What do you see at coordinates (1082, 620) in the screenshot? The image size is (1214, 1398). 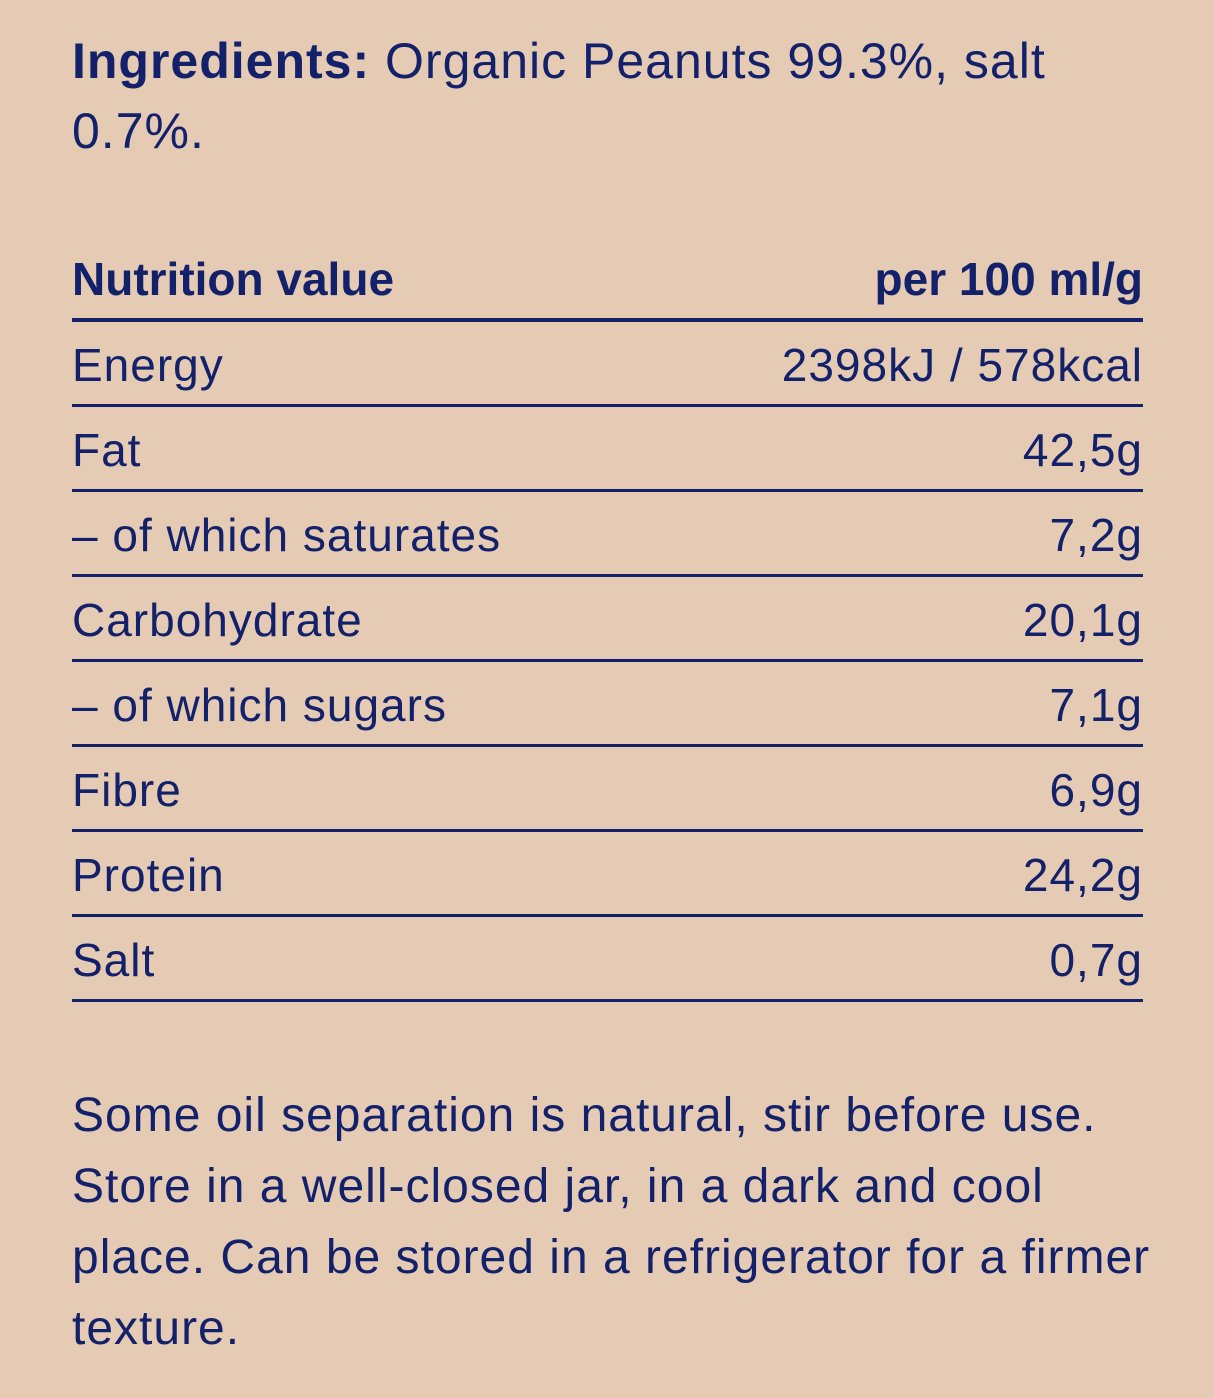 I see `nutrient-value: 20,1g` at bounding box center [1082, 620].